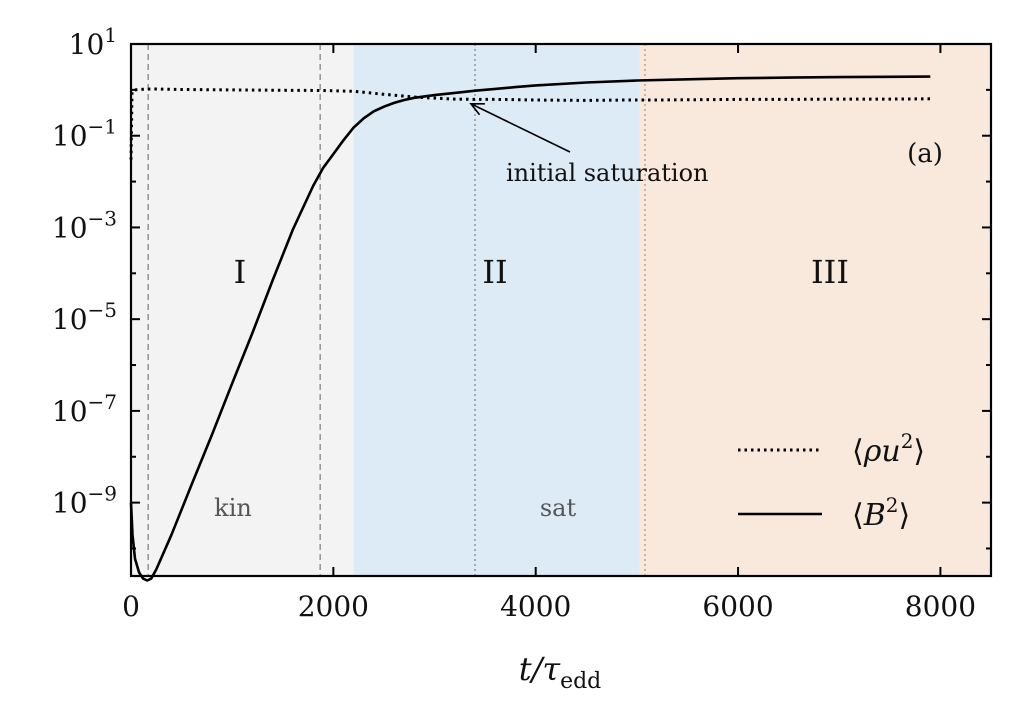 This screenshot has height=720, width=1020. Describe the element at coordinates (233, 508) in the screenshot. I see `phase-label-kin: kin` at that location.